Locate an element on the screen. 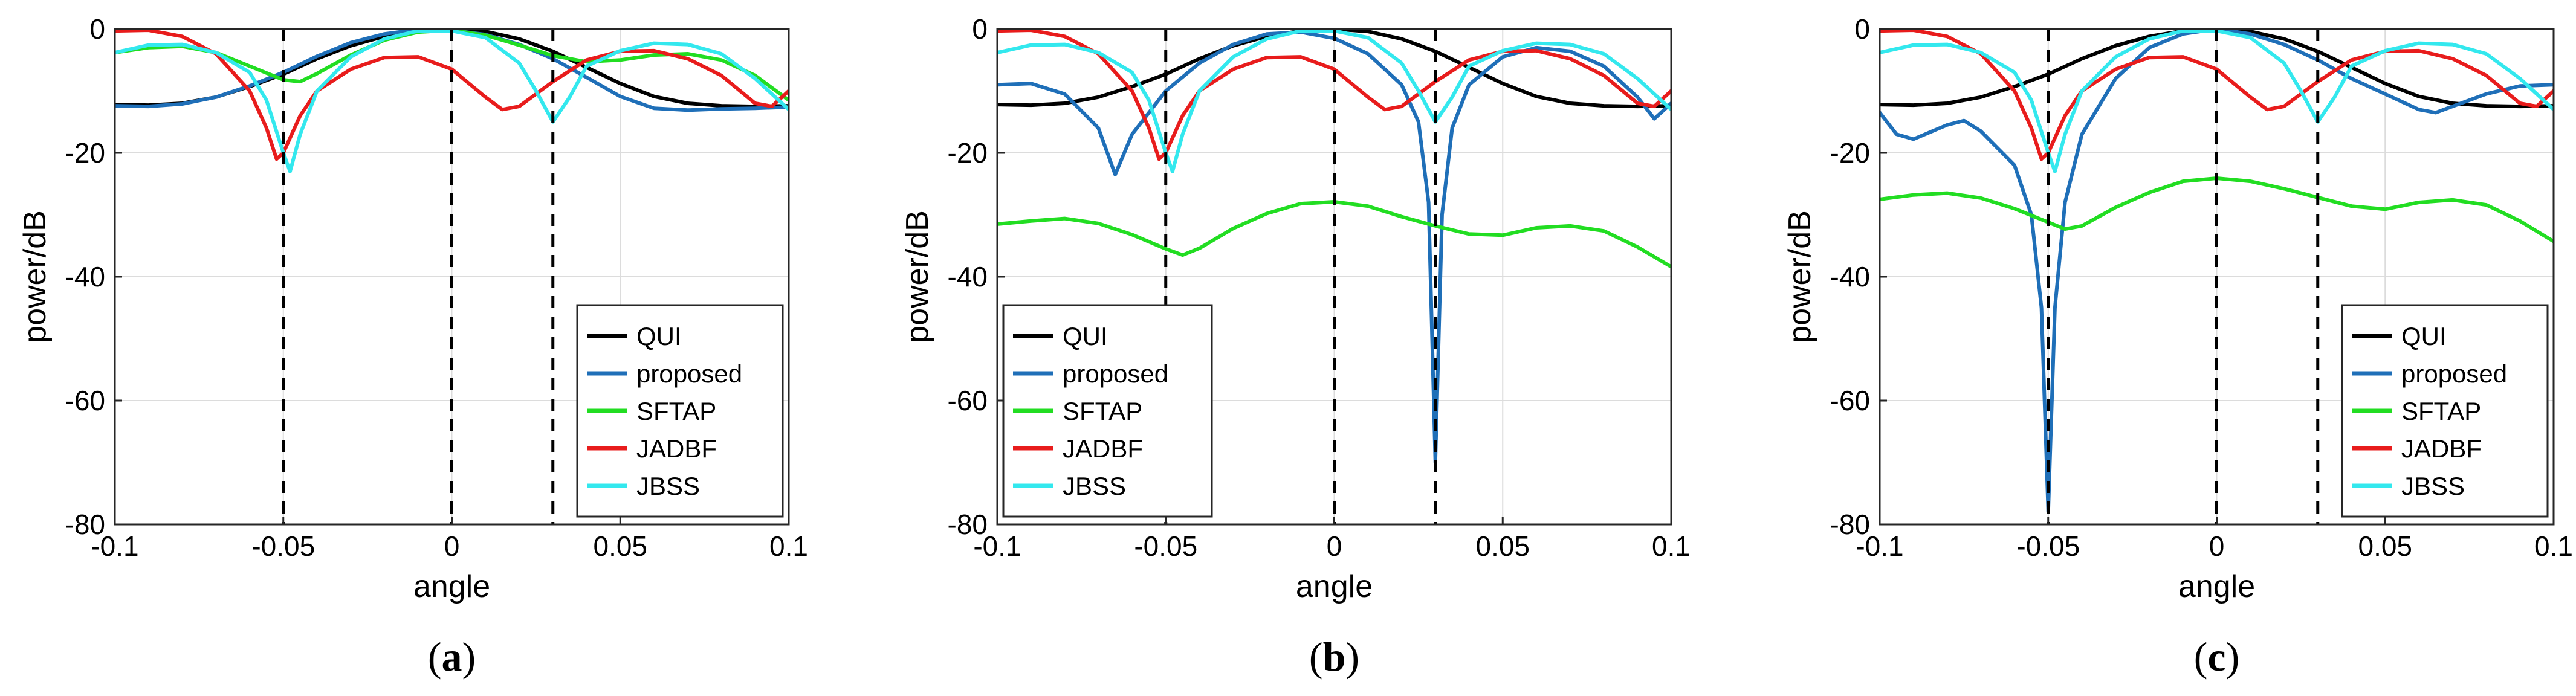 The height and width of the screenshot is (696, 2576). panel-label: (b) is located at coordinates (1334, 657).